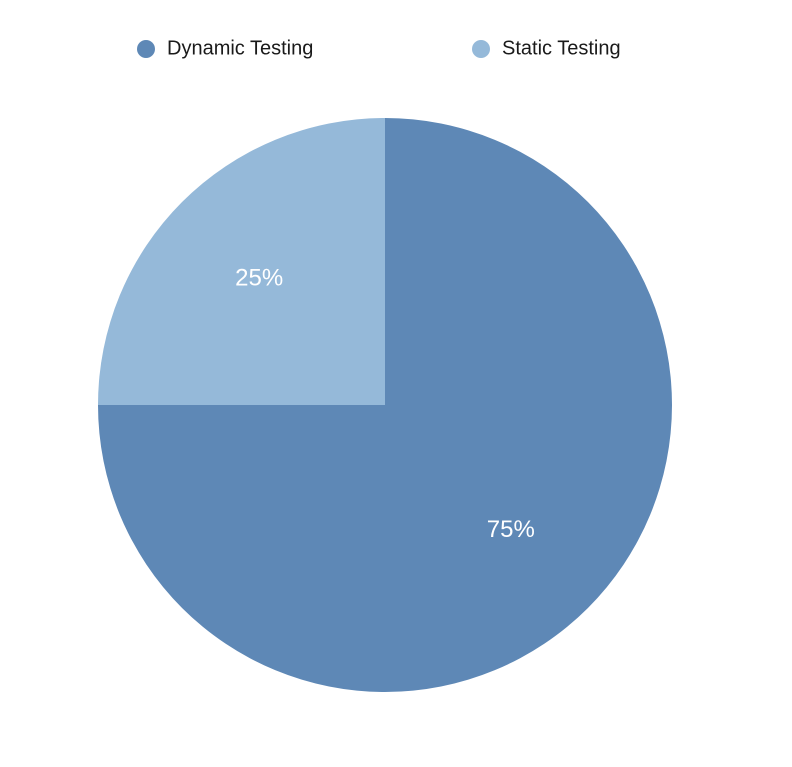 Image resolution: width=792 pixels, height=767 pixels. Describe the element at coordinates (241, 261) in the screenshot. I see `pie-slice-static-testing` at that location.